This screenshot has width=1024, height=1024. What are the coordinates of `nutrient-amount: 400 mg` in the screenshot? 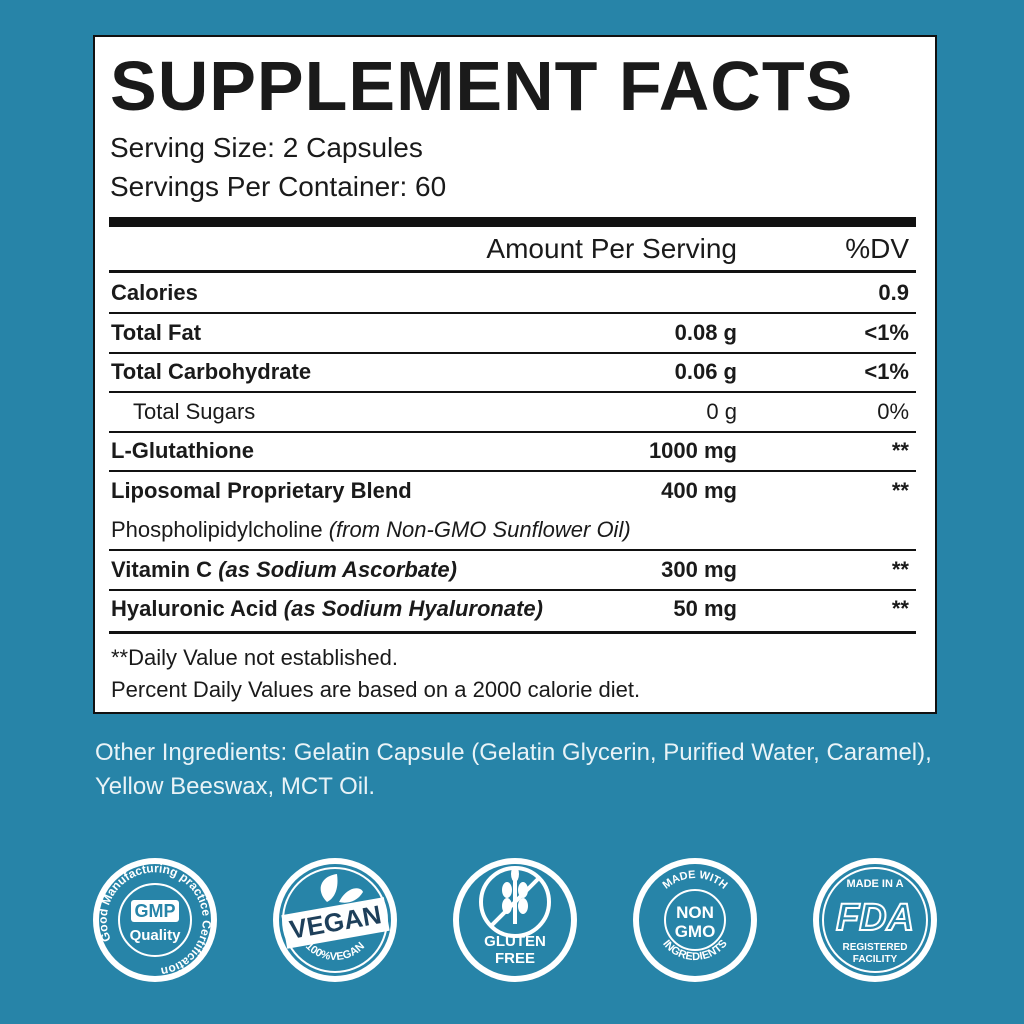 It's located at (699, 490).